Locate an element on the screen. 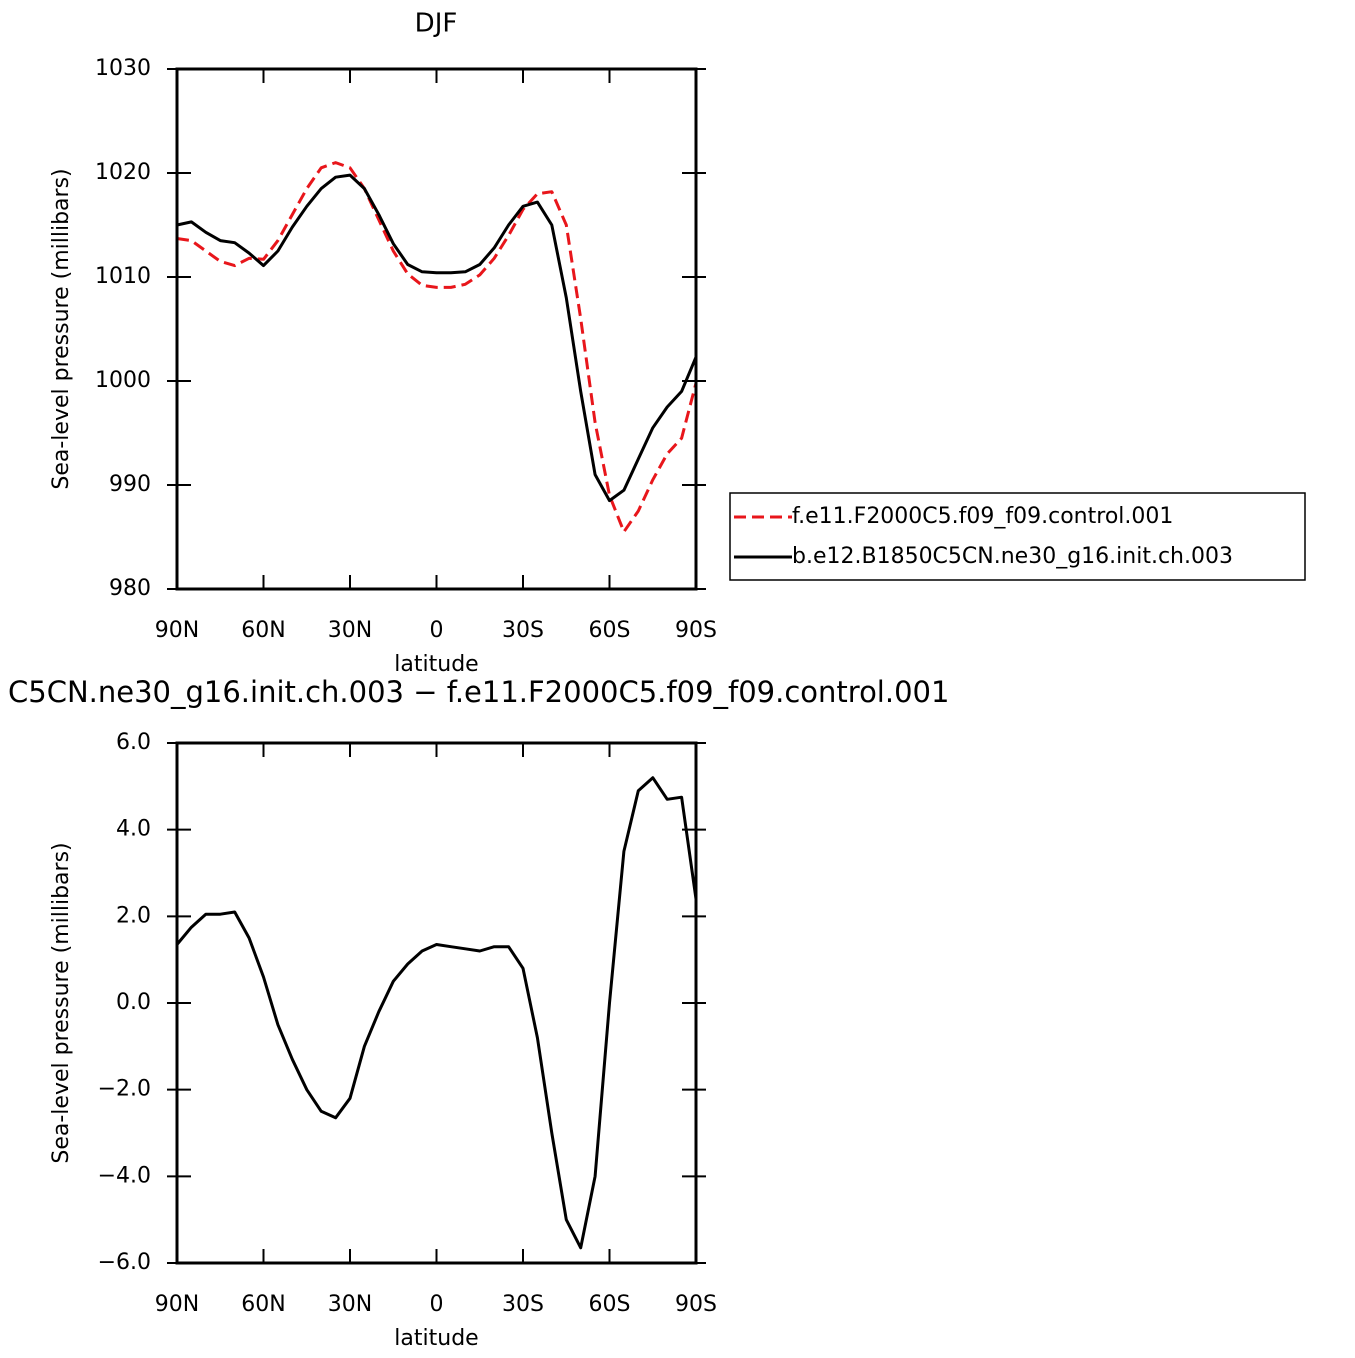  legend-label: f.e11.F2000C5.f09_f09.control.001 is located at coordinates (982, 516).